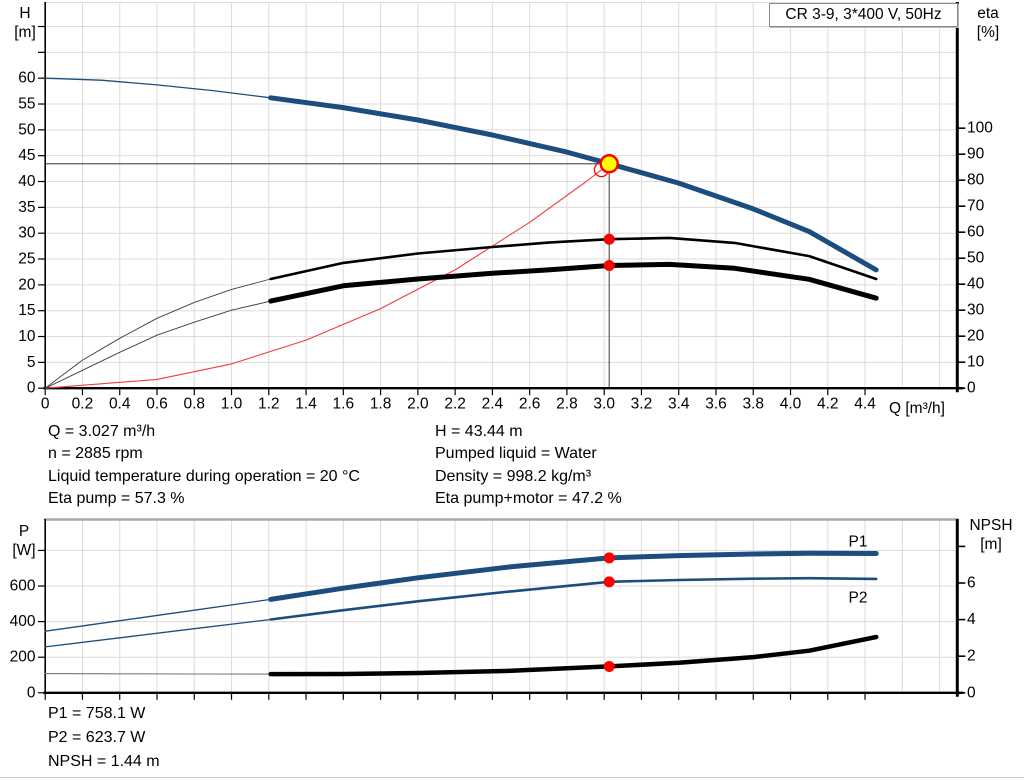 The width and height of the screenshot is (1024, 781). Describe the element at coordinates (104, 738) in the screenshot. I see `power-data-block: P1 = 758.1 W P2 = 623.7 W NPSH = 1.44 m` at that location.